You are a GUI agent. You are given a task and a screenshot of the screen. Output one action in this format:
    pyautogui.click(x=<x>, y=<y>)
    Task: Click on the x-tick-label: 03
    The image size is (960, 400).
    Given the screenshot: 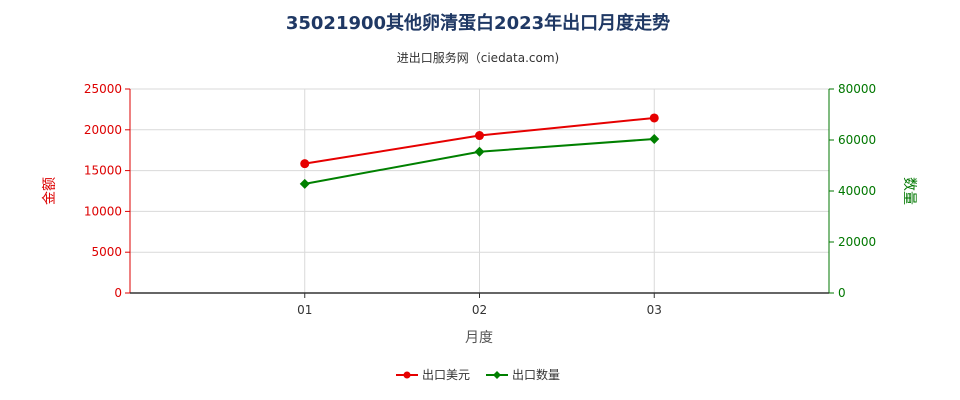 What is the action you would take?
    pyautogui.click(x=654, y=310)
    